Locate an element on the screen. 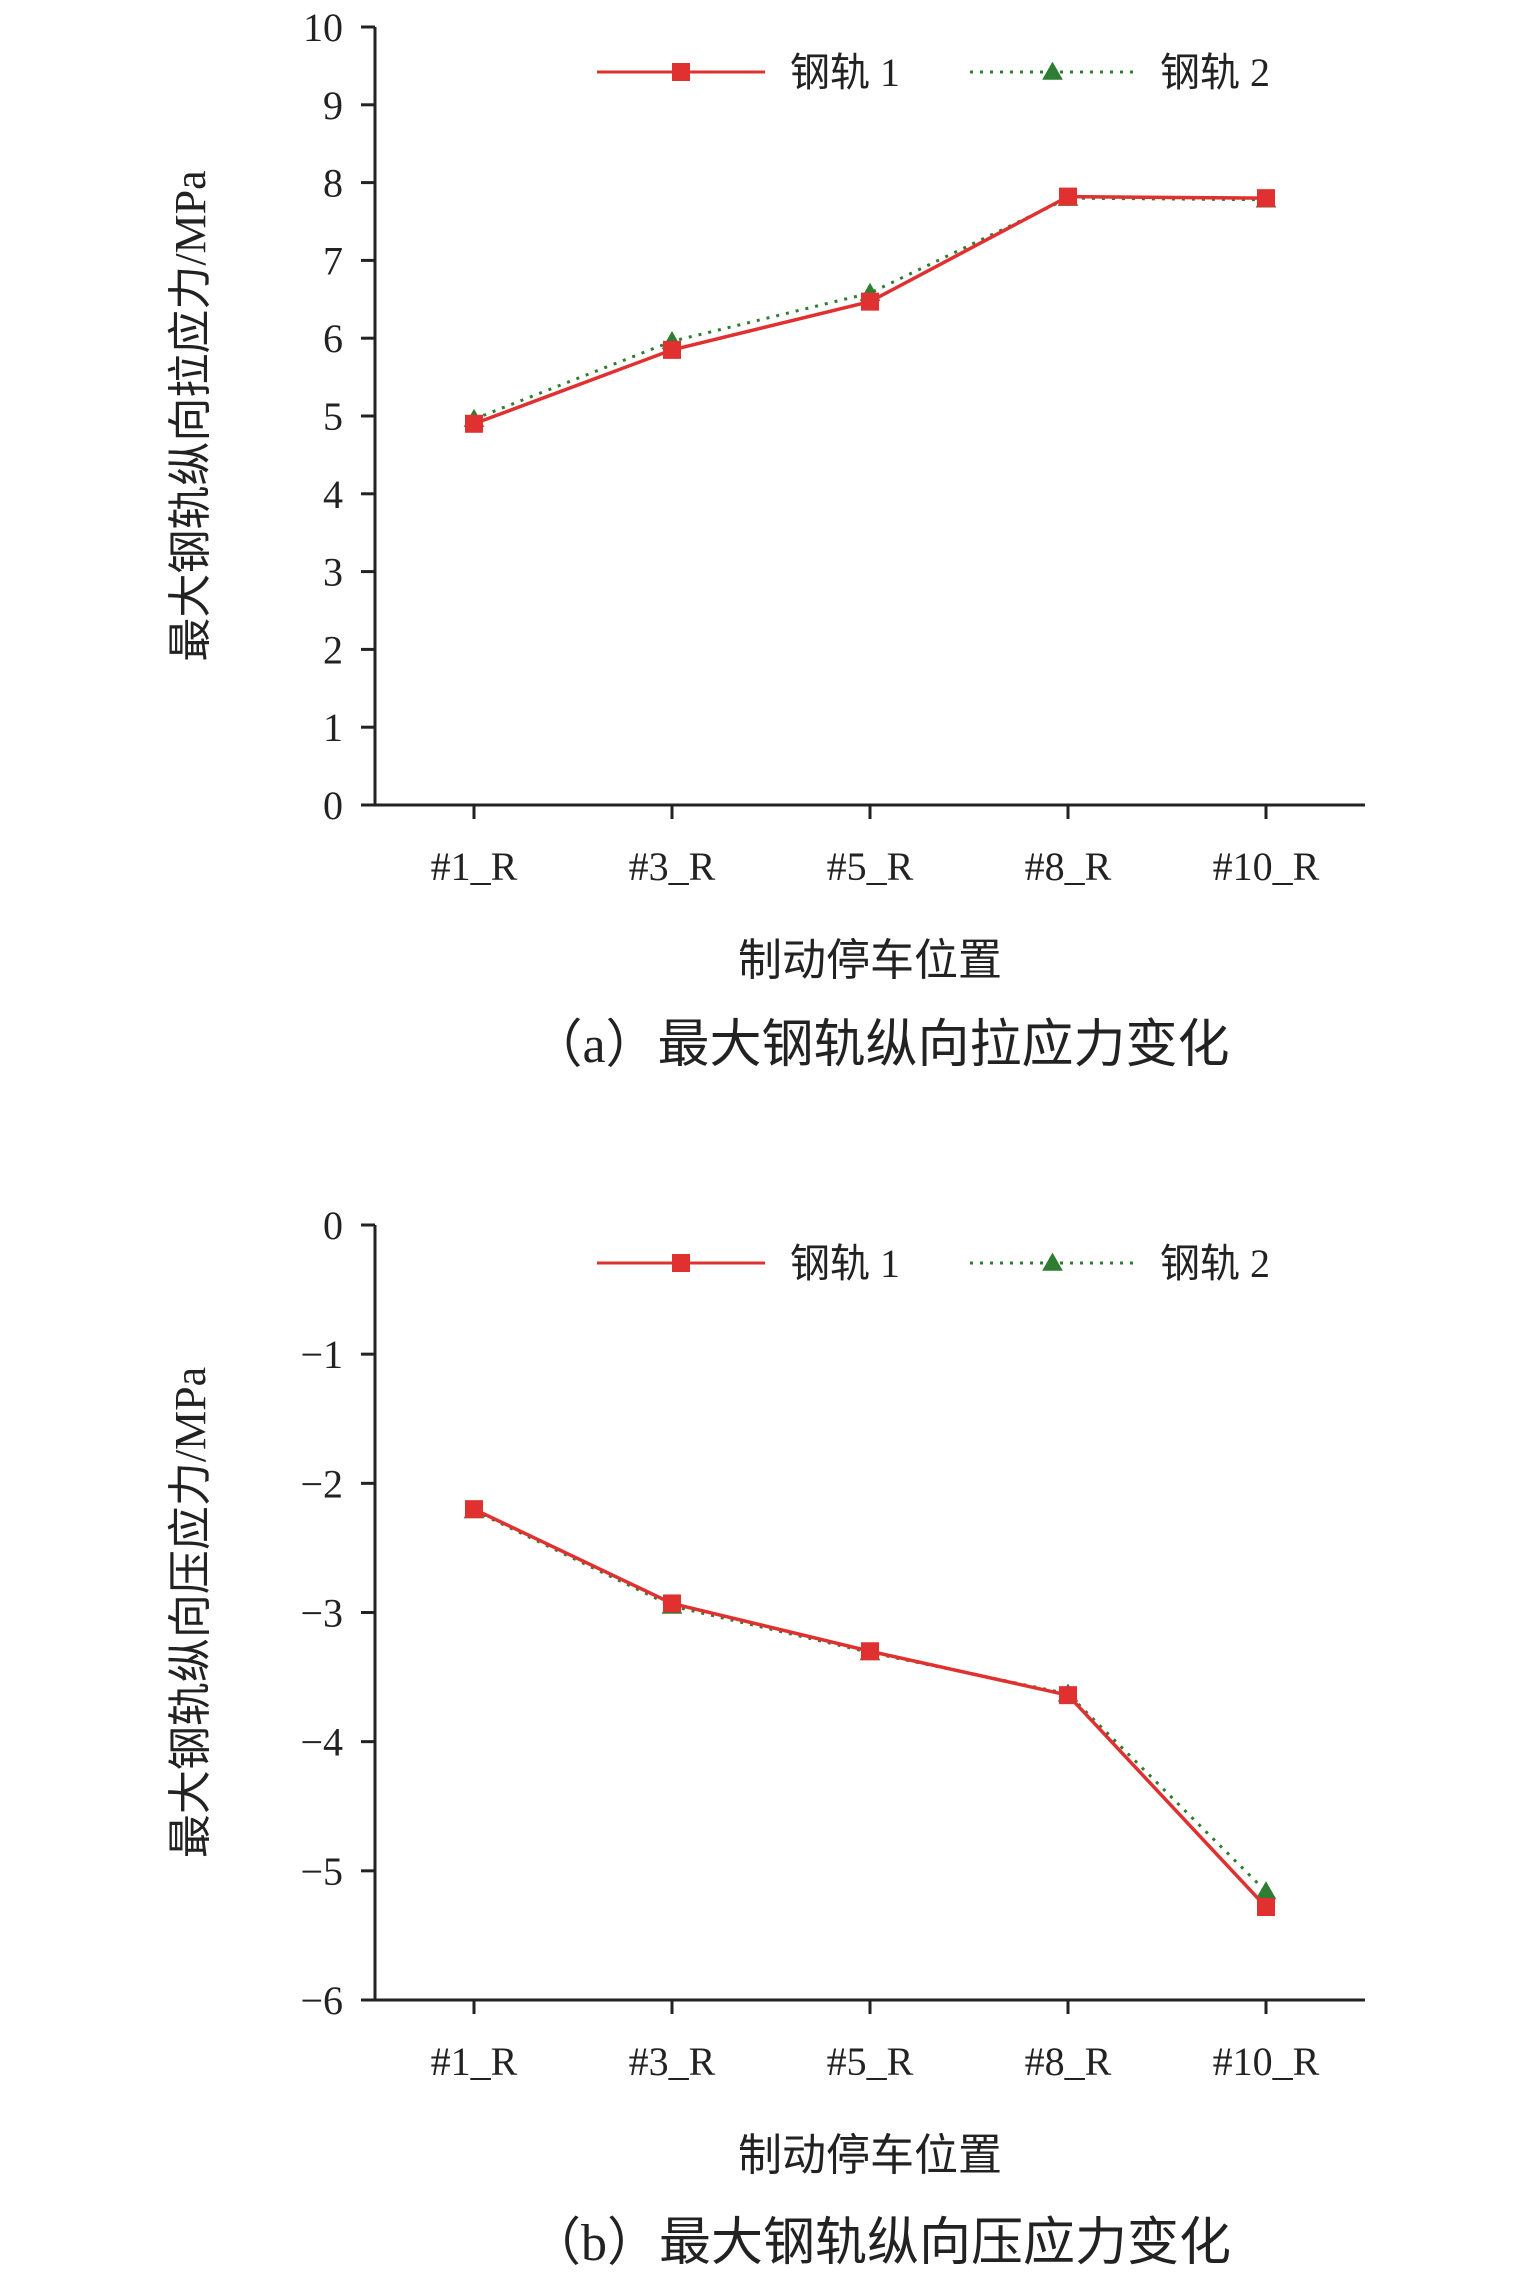 The width and height of the screenshot is (1535, 2282). y-tick-label: −3 is located at coordinates (321, 1613).